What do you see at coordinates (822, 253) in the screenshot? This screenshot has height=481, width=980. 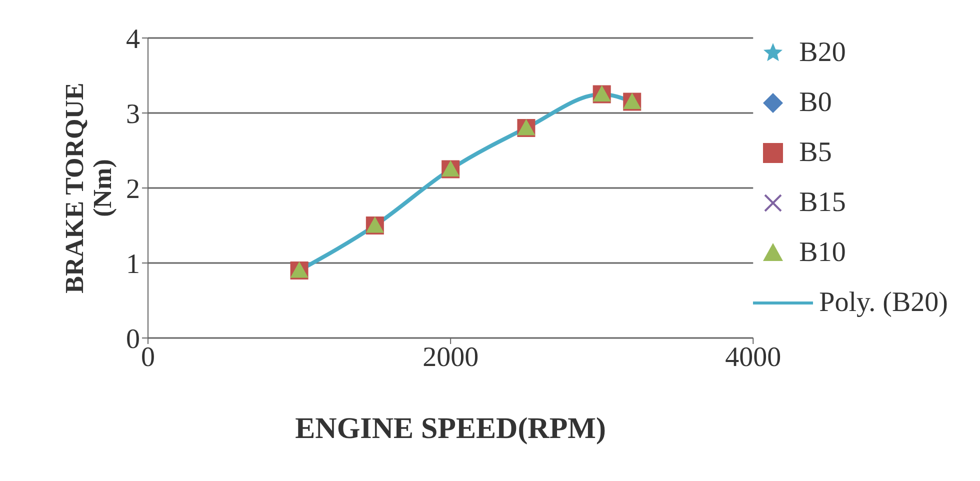 I see `legend-label: B10` at bounding box center [822, 253].